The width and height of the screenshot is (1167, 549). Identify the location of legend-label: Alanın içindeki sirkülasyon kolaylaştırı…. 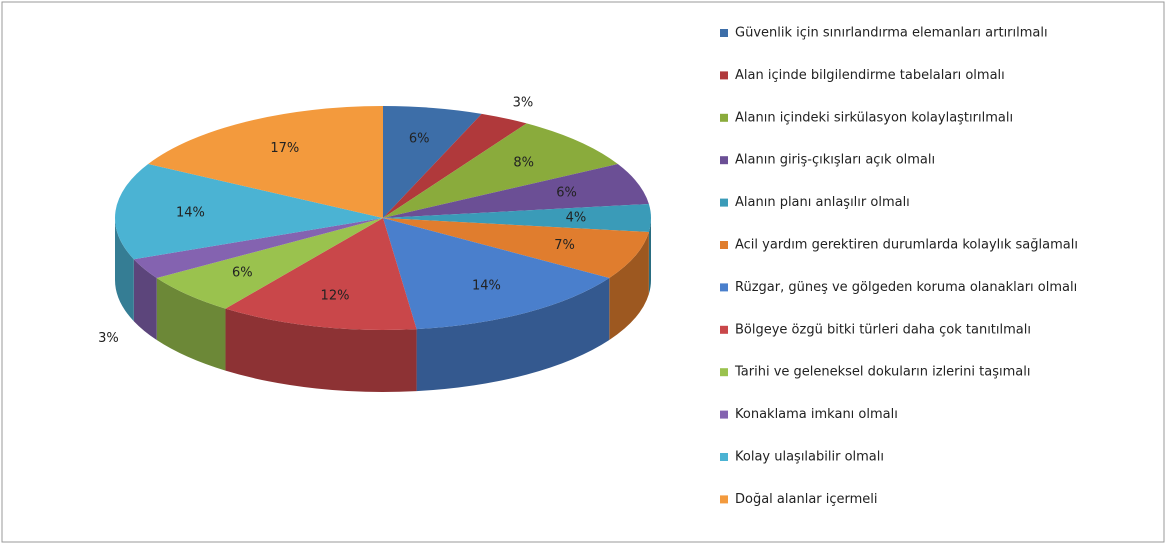
(874, 117).